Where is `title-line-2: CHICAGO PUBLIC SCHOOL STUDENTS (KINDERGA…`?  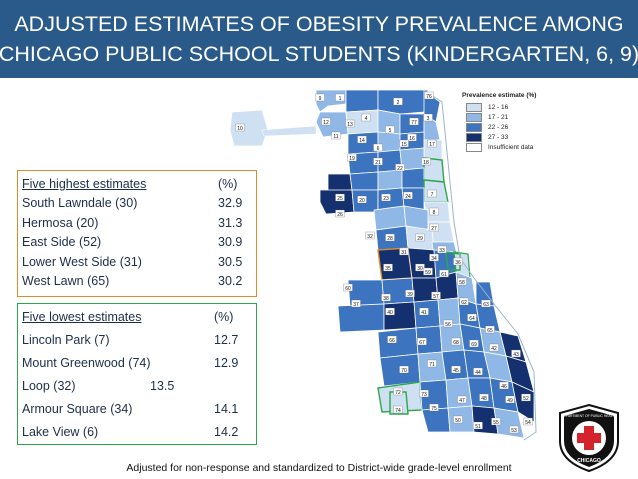 title-line-2: CHICAGO PUBLIC SCHOOL STUDENTS (KINDERGA… is located at coordinates (319, 54).